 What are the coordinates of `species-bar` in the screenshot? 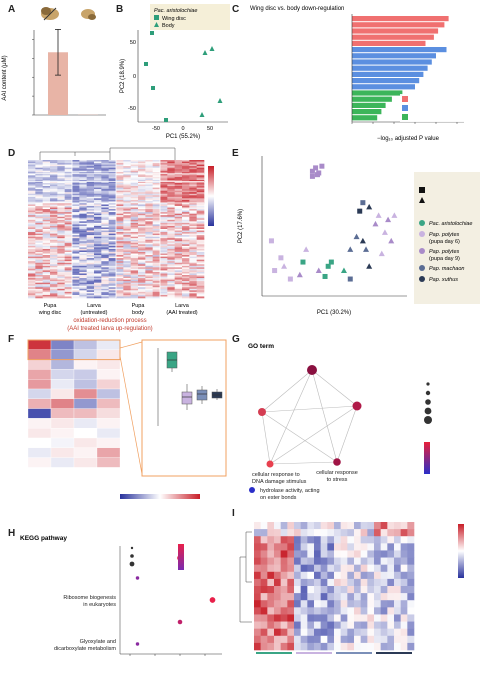 It's located at (394, 653).